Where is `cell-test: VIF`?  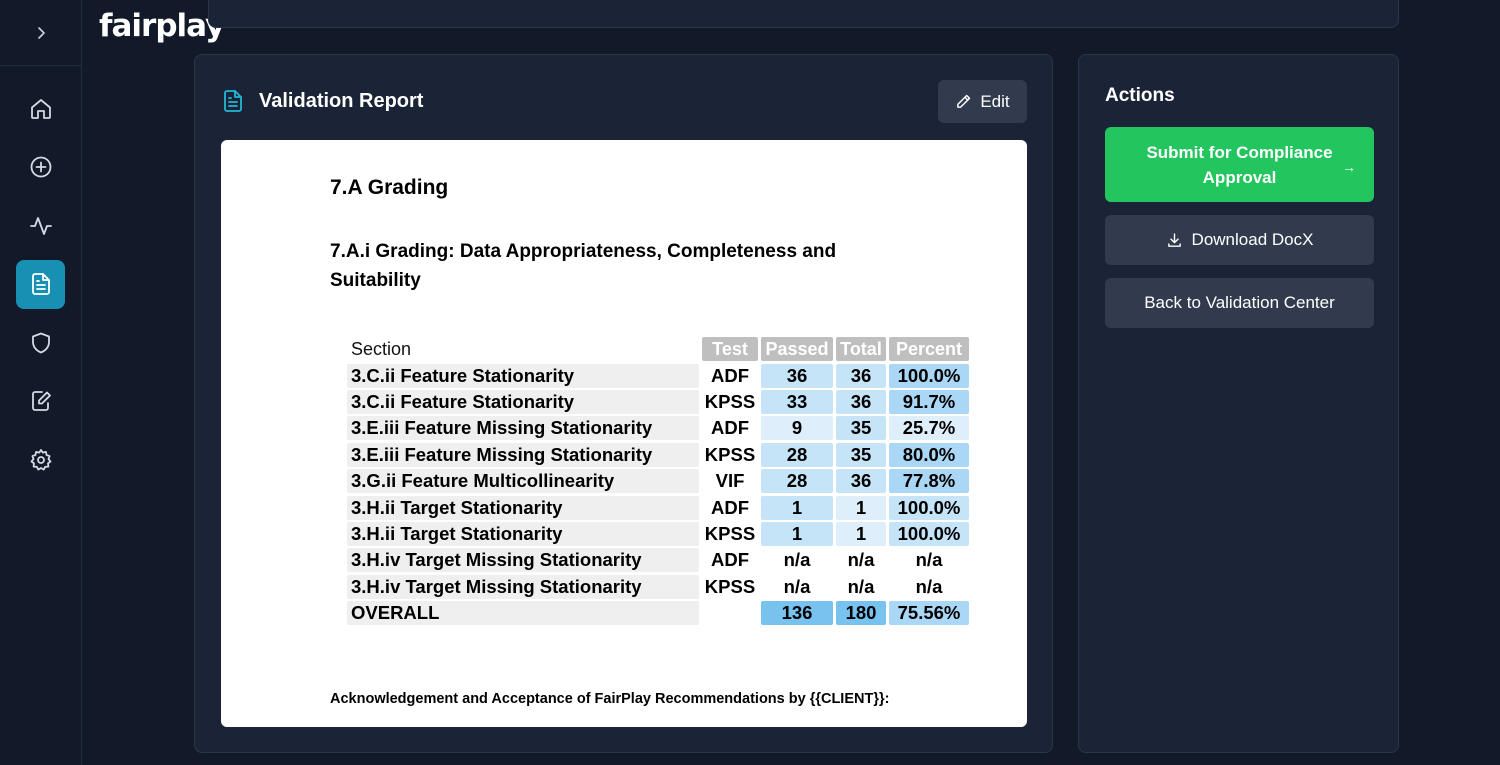
cell-test: VIF is located at coordinates (730, 481).